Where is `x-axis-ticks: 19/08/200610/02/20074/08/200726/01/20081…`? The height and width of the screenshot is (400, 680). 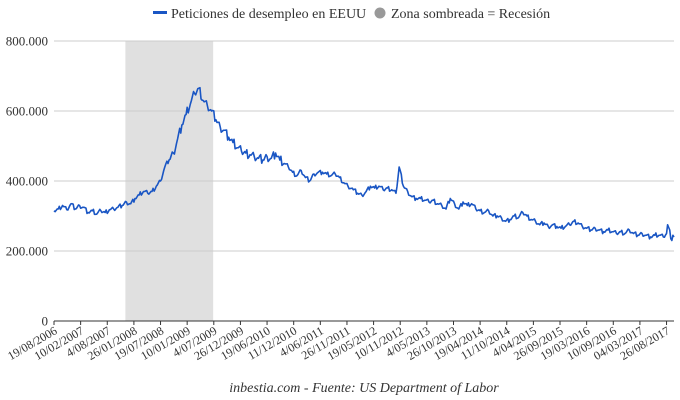 x-axis-ticks: 19/08/200610/02/20074/08/200726/01/20081… is located at coordinates (338, 342).